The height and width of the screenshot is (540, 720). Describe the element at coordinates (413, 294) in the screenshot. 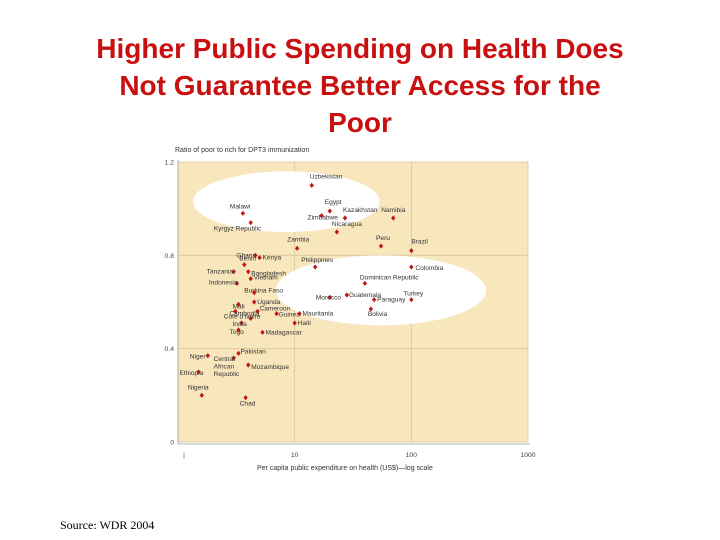

I see `label-turkey: Turkey` at that location.